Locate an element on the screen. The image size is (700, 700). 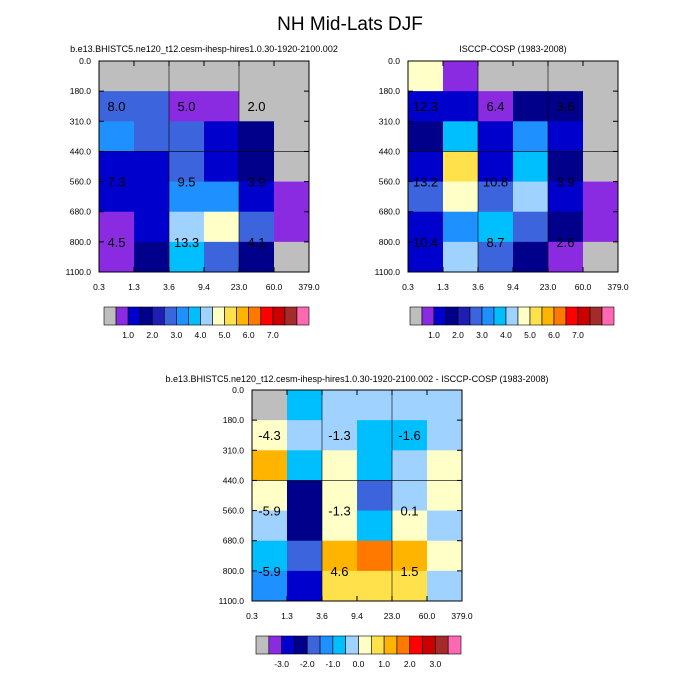
colorbar-label: -2.0 is located at coordinates (307, 664).